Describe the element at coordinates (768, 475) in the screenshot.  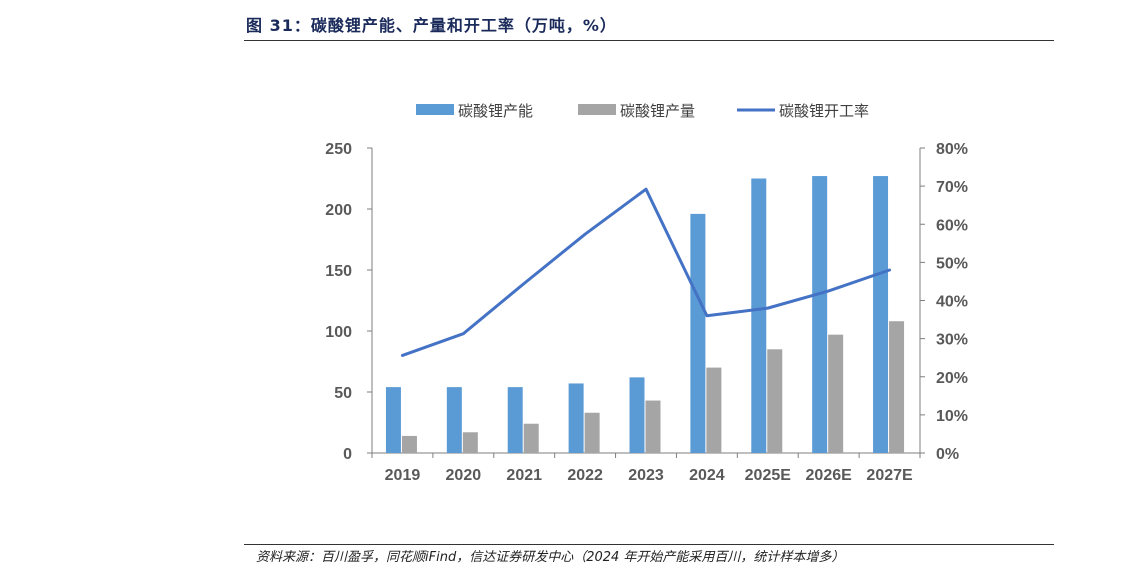
I see `x-tick-label: 2025E` at that location.